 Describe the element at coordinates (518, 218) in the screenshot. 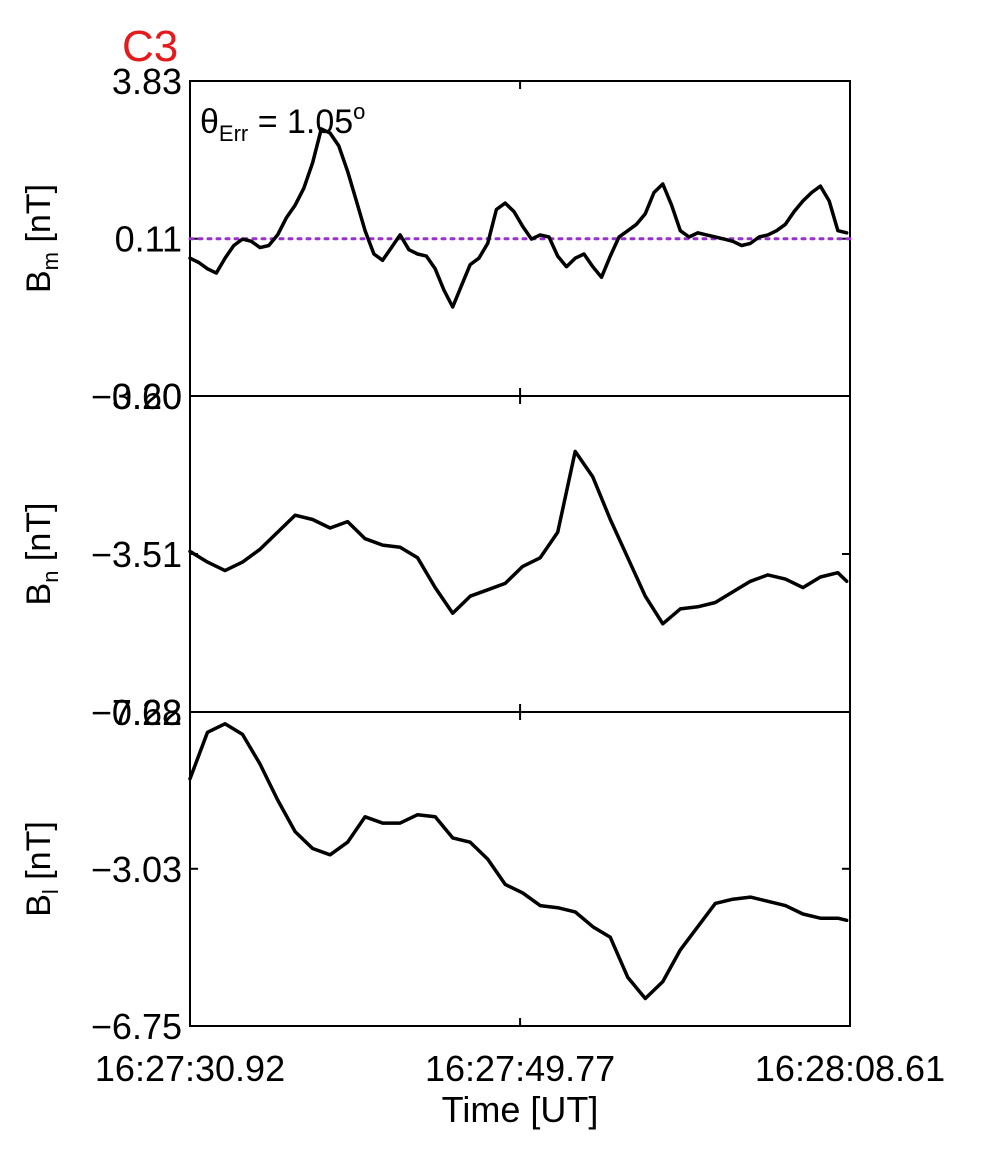

I see `series-line-m` at that location.